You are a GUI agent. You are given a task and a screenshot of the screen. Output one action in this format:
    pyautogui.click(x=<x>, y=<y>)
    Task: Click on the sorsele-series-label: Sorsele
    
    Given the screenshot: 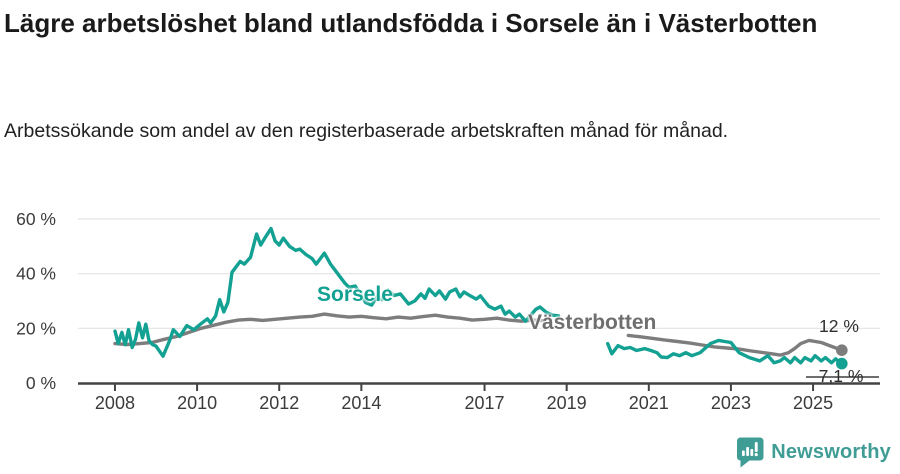 What is the action you would take?
    pyautogui.click(x=355, y=294)
    